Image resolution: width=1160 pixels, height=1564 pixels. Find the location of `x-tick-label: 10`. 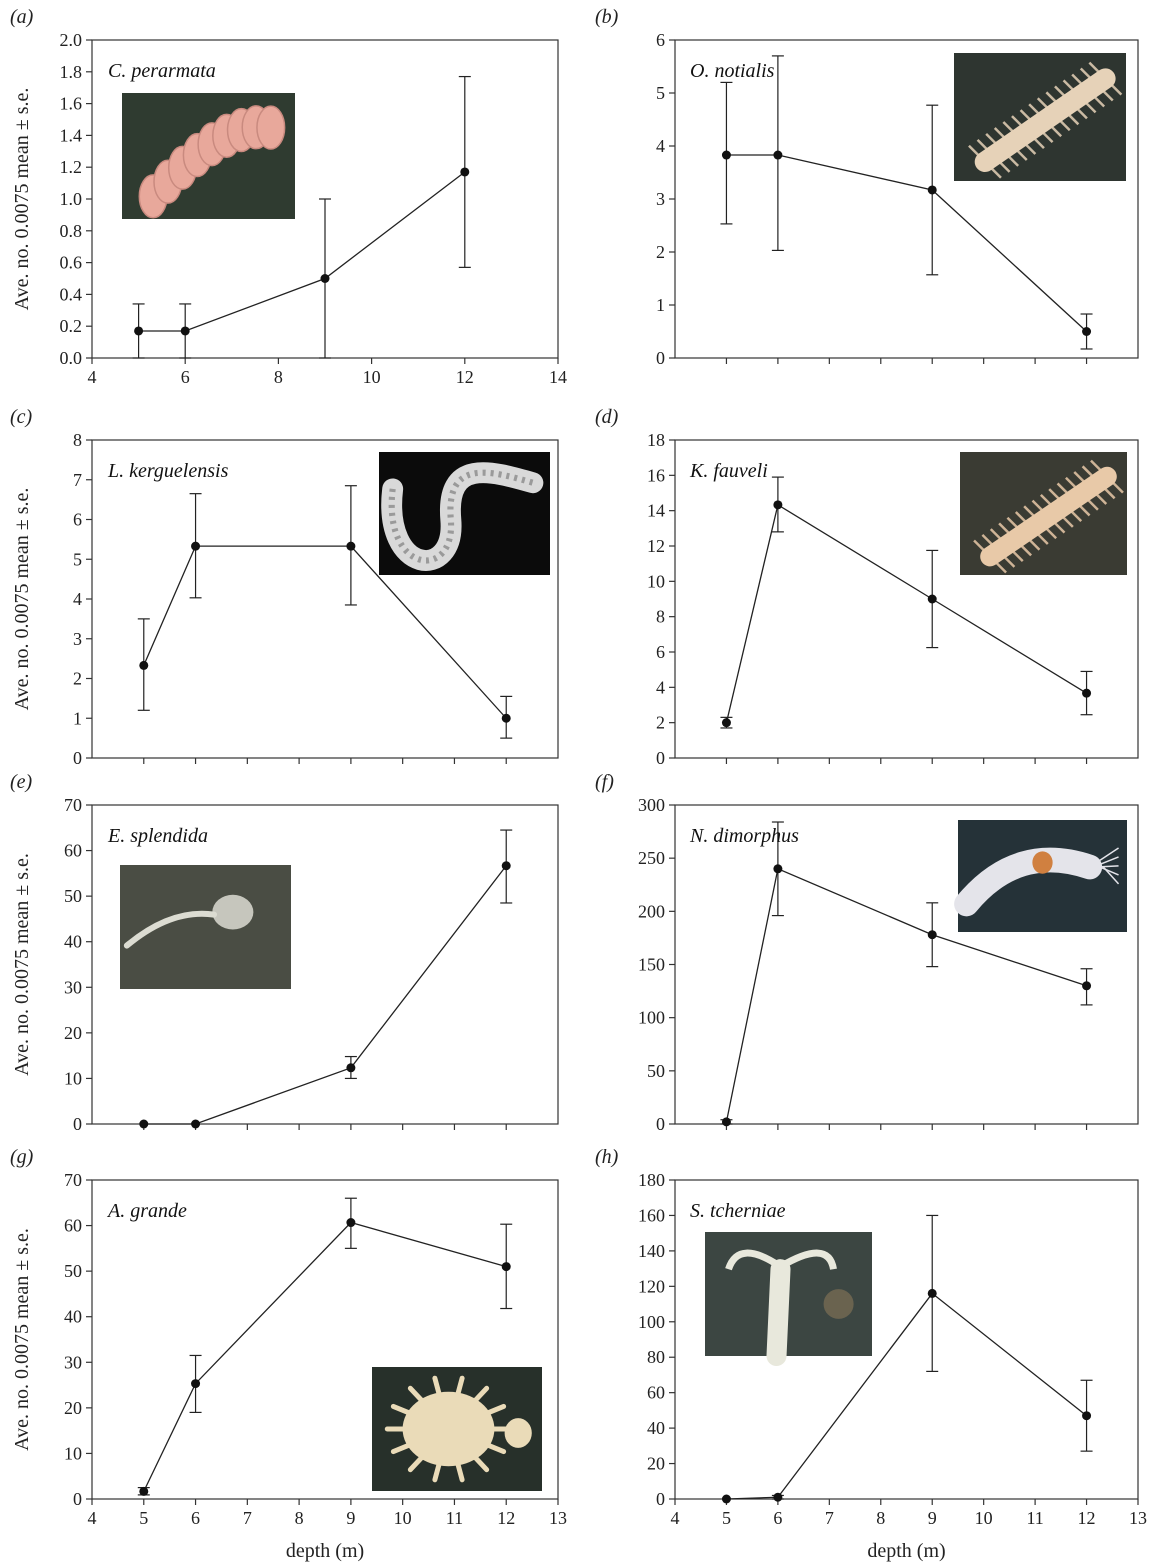

x-tick-label: 10 is located at coordinates (372, 377).